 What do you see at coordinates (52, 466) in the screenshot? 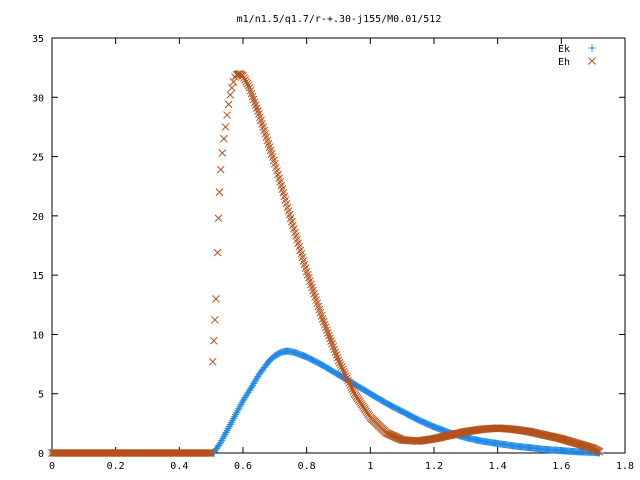
I see `x-tick-label: 0` at bounding box center [52, 466].